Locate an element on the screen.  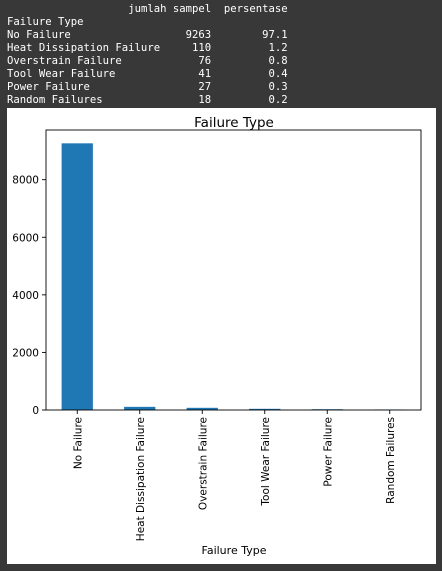
y-tick-label: 0 is located at coordinates (35, 411).